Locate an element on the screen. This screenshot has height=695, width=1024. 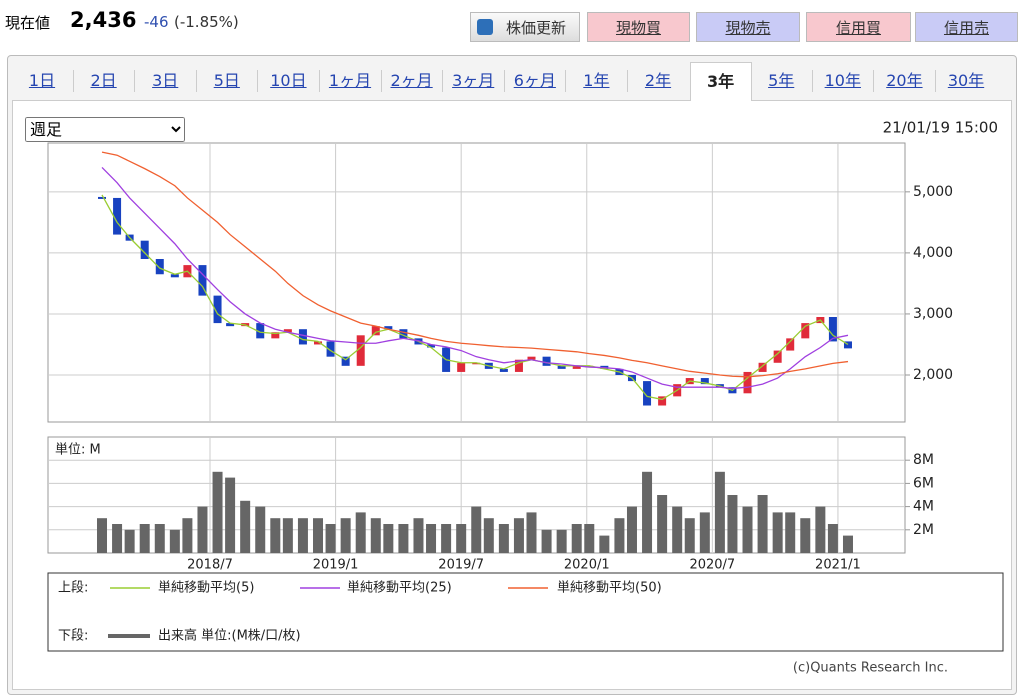
x-tick-label: 2019/7 is located at coordinates (461, 565).